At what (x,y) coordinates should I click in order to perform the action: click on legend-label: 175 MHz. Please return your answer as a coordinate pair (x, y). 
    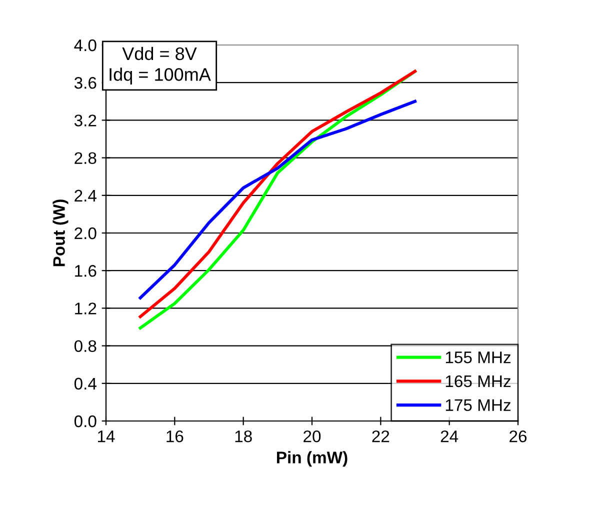
    Looking at the image, I should click on (478, 405).